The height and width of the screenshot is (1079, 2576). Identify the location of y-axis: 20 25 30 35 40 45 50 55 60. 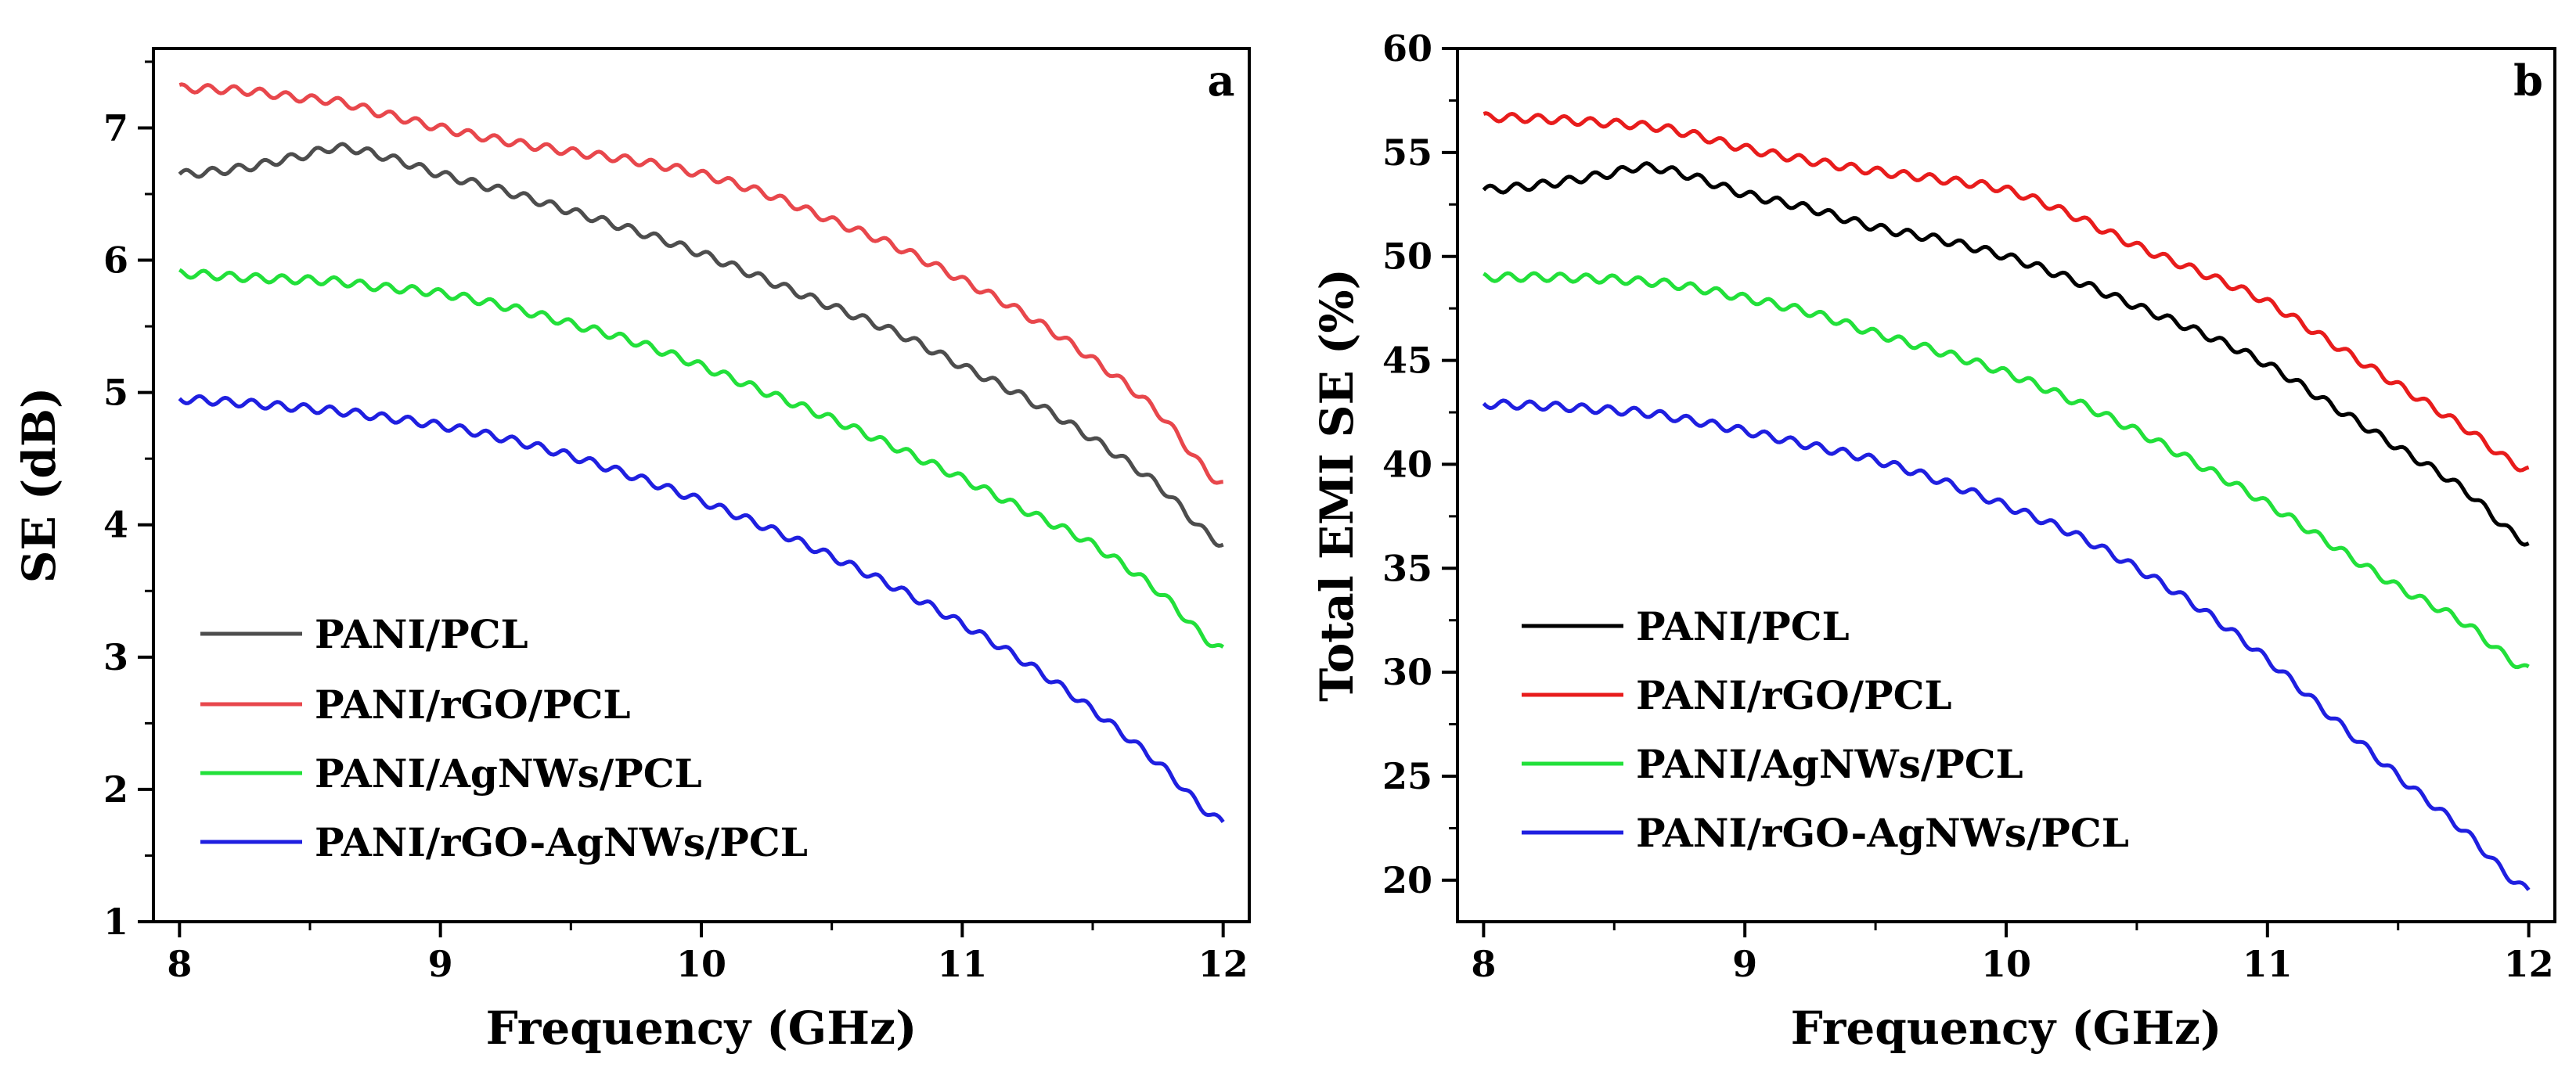
(1419, 464).